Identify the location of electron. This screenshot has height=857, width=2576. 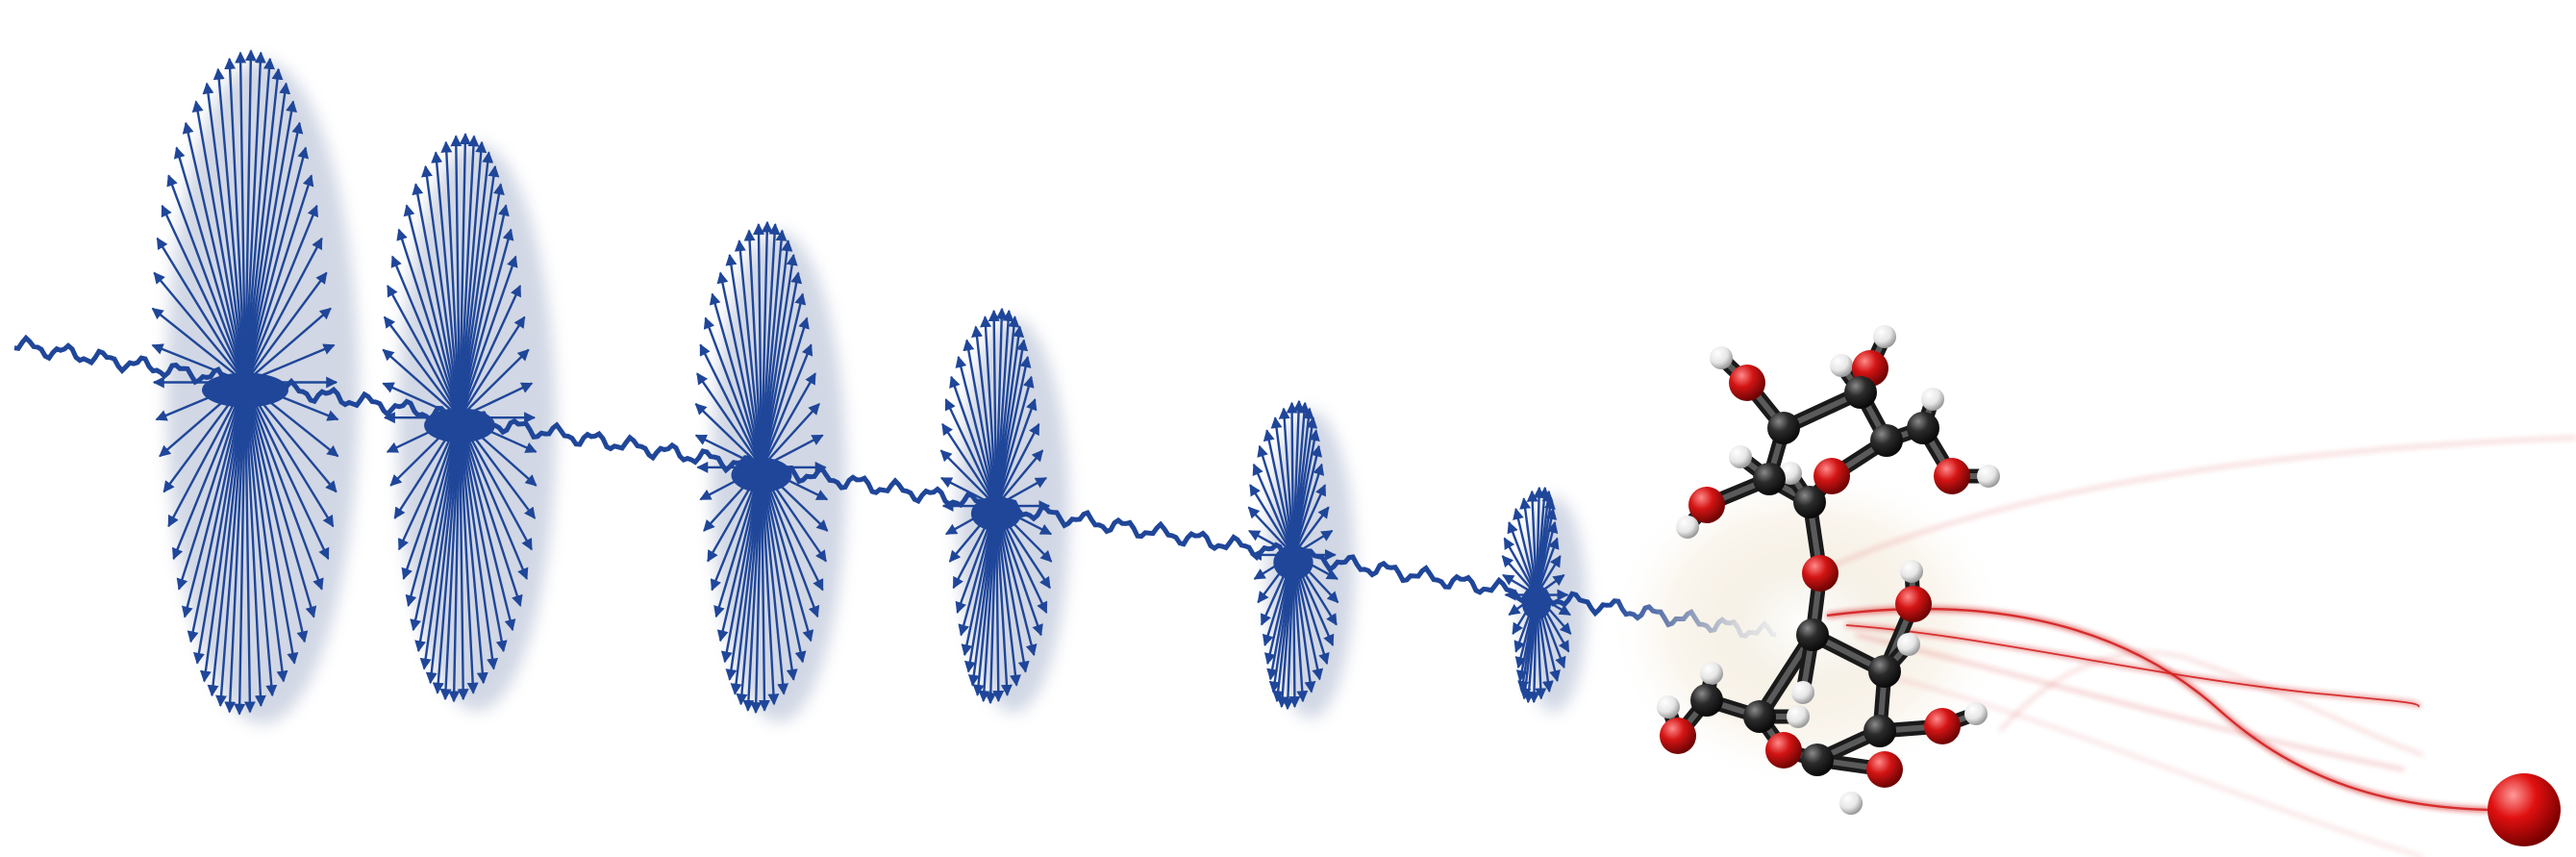
(2524, 809).